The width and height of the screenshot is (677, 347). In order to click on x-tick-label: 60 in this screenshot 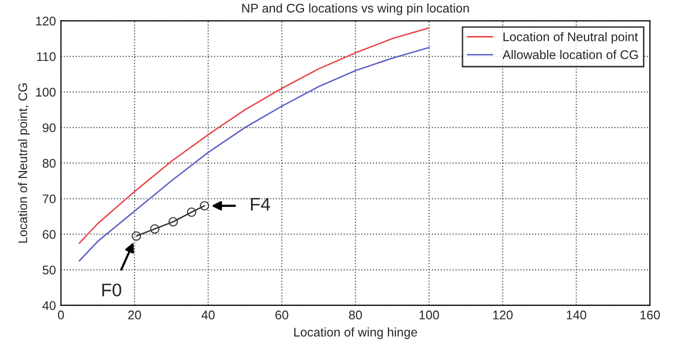, I will do `click(281, 315)`.